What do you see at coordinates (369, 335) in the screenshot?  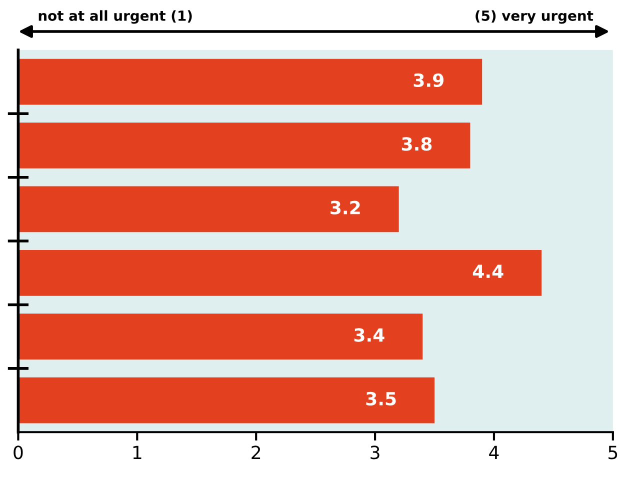 I see `data-label: 3.4` at bounding box center [369, 335].